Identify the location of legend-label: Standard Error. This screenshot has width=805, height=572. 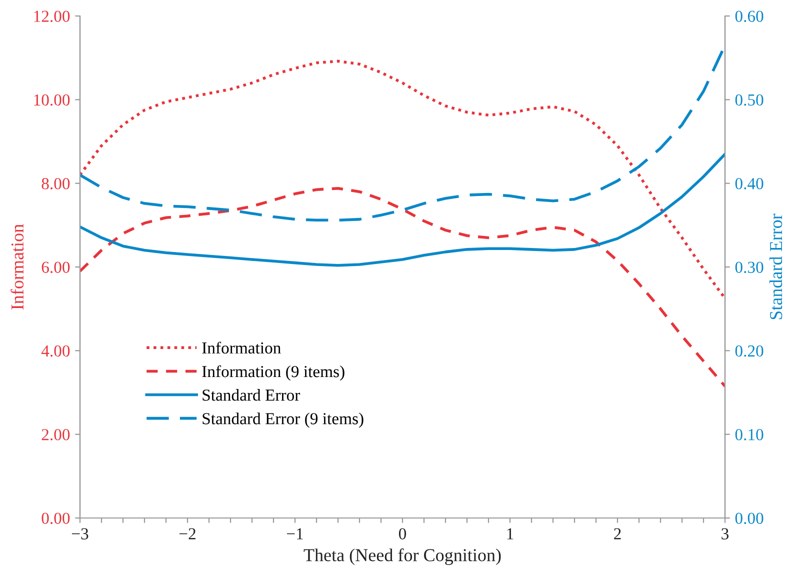
(251, 395).